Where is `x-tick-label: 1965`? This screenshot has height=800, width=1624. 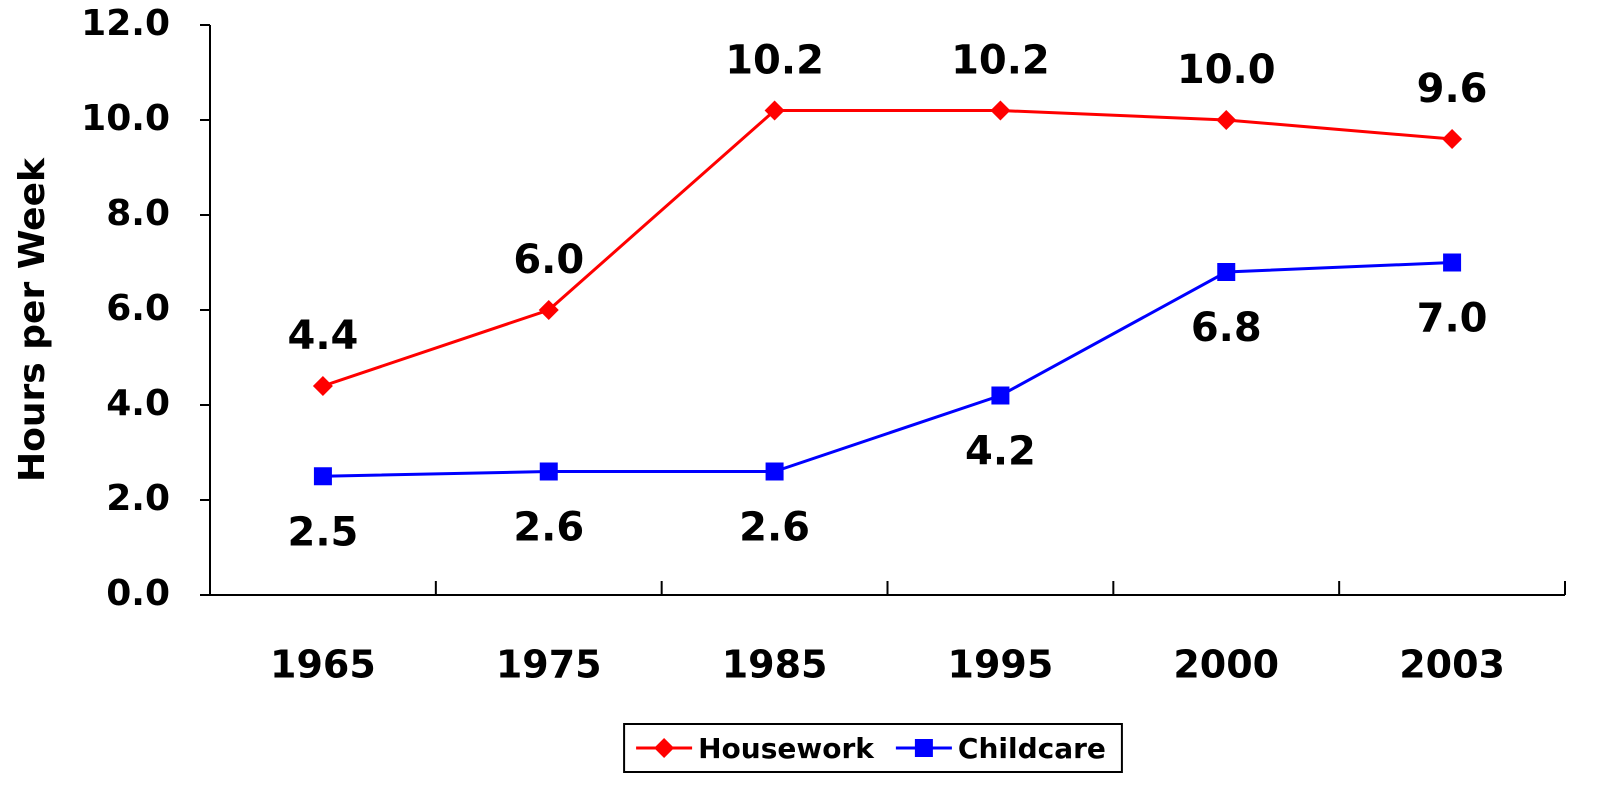
x-tick-label: 1965 is located at coordinates (323, 665).